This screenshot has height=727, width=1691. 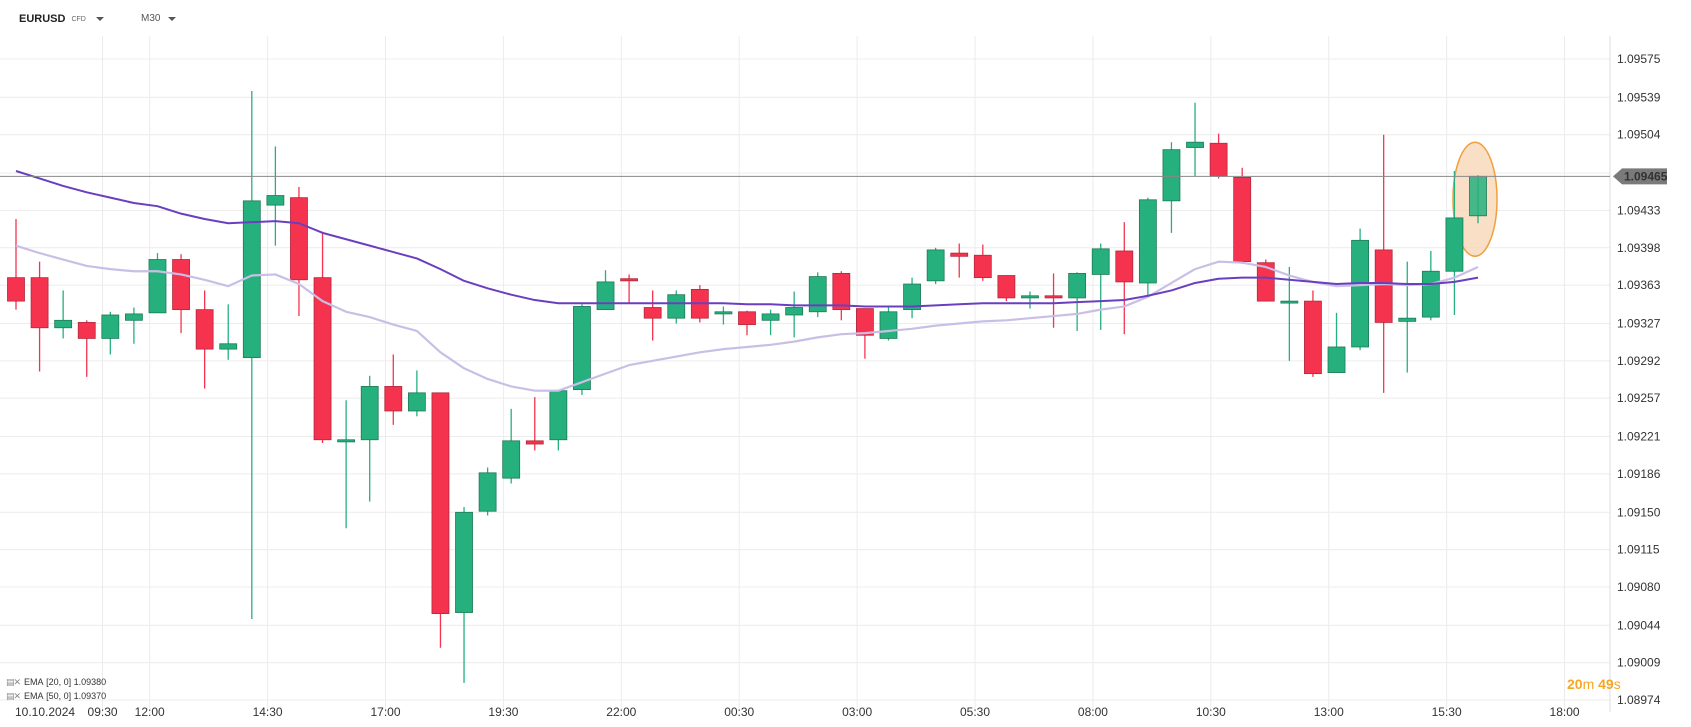 What do you see at coordinates (172, 18) in the screenshot?
I see `chevron-down-icon` at bounding box center [172, 18].